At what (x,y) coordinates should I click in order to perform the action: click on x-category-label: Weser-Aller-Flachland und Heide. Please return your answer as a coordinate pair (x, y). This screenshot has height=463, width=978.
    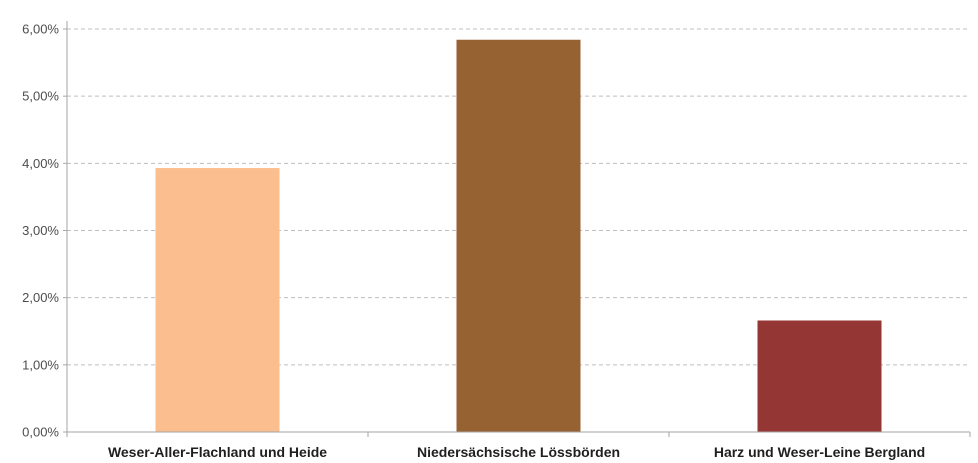
    Looking at the image, I should click on (217, 452).